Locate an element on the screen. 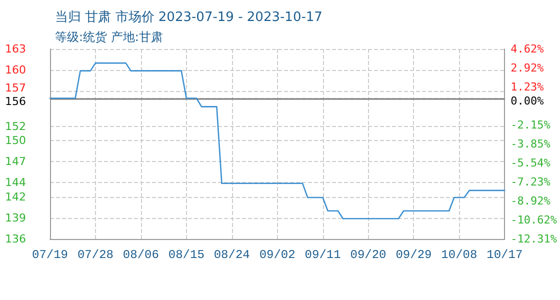 The image size is (560, 300). y-tick-label: 139 is located at coordinates (15, 217).